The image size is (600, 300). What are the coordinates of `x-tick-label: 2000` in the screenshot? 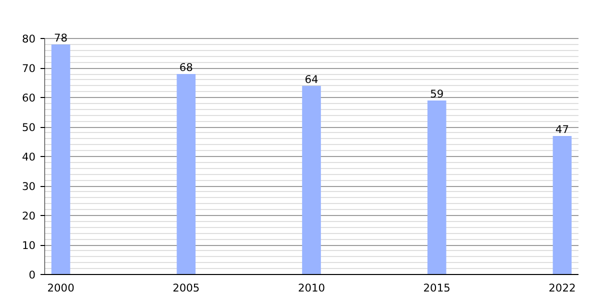 It's located at (61, 288).